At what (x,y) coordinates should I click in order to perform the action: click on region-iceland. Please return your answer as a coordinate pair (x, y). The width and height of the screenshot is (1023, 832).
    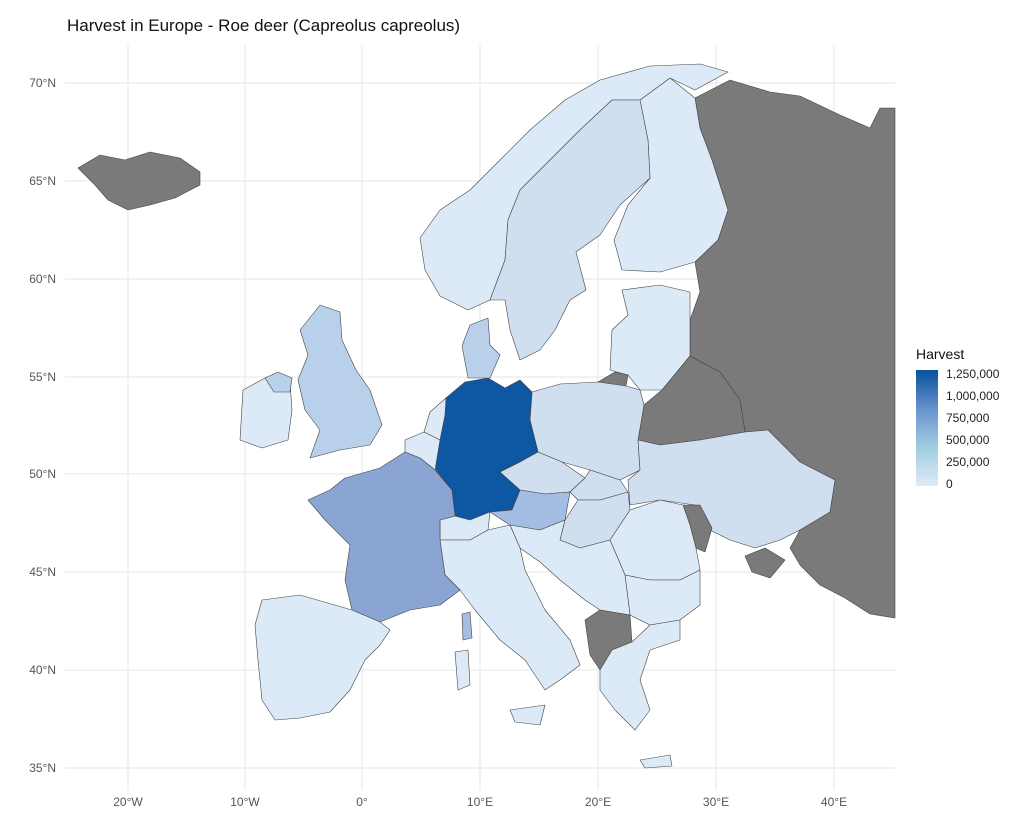
    Looking at the image, I should click on (139, 181).